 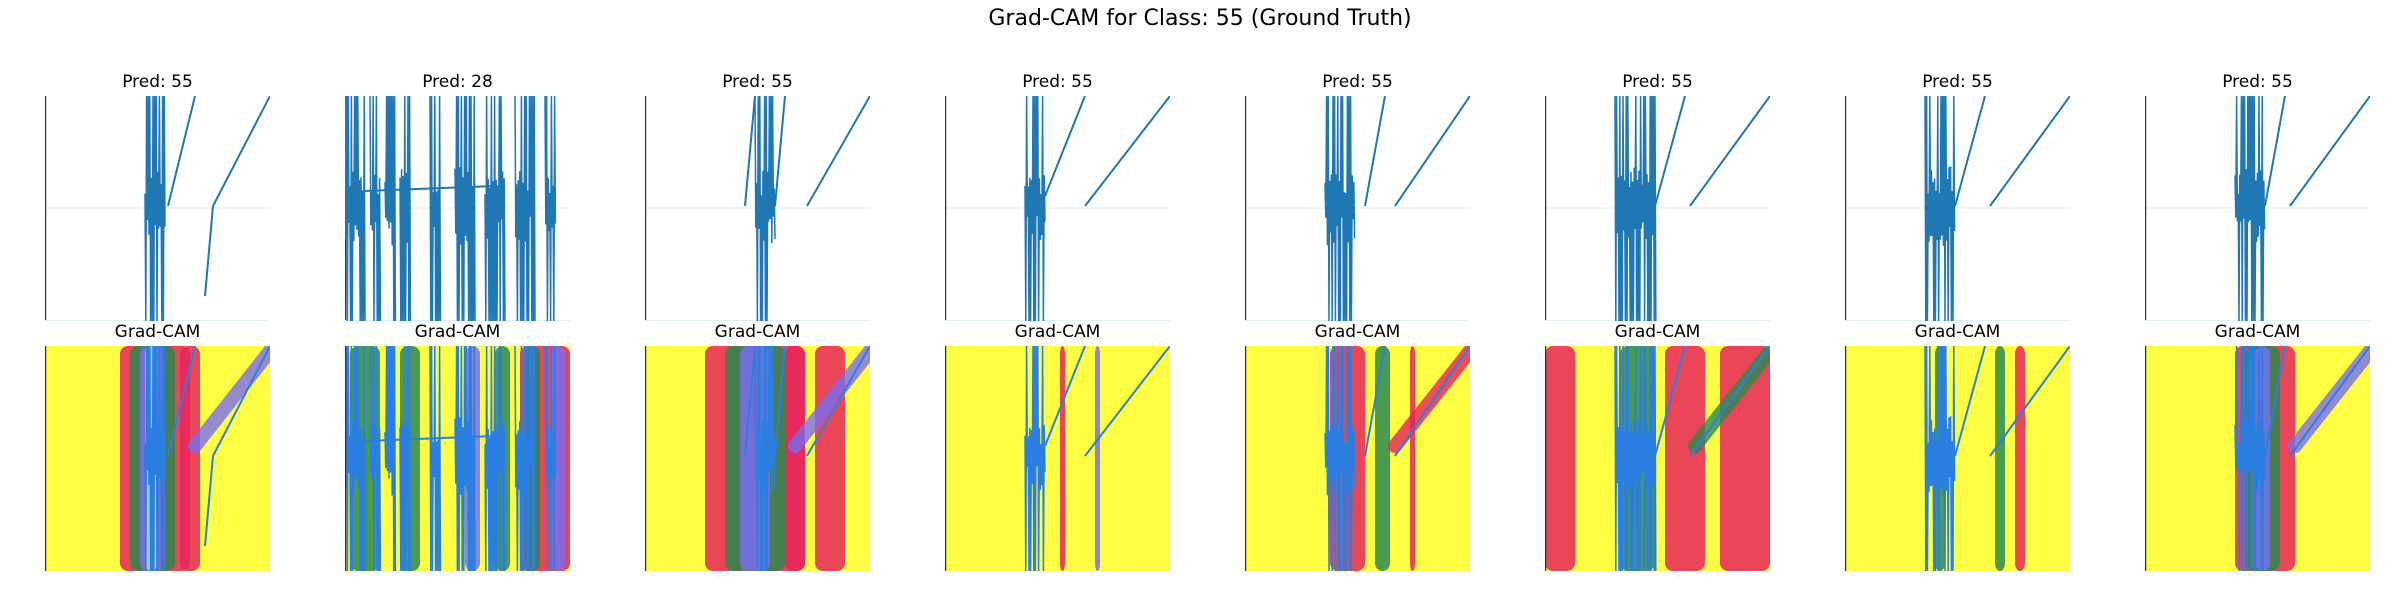 I want to click on panel-7-pred-title: Pred: 55, so click(x=1957, y=82).